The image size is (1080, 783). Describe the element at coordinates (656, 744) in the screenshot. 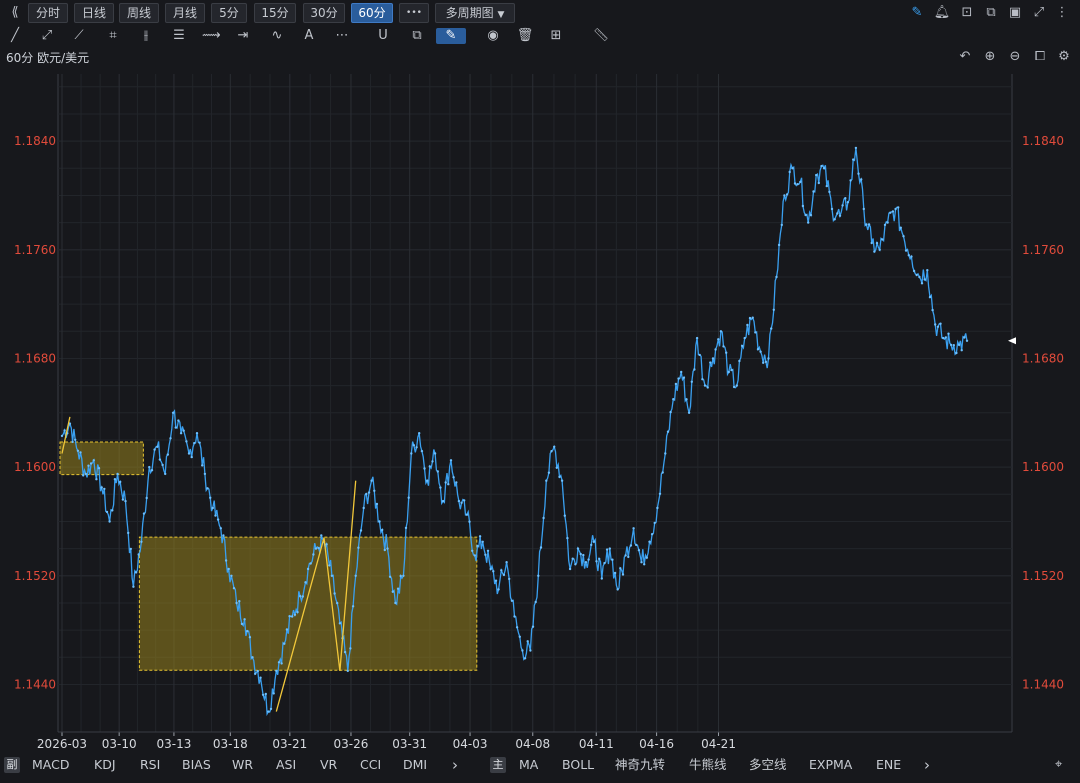

I see `x-tick-label: 04-16` at that location.